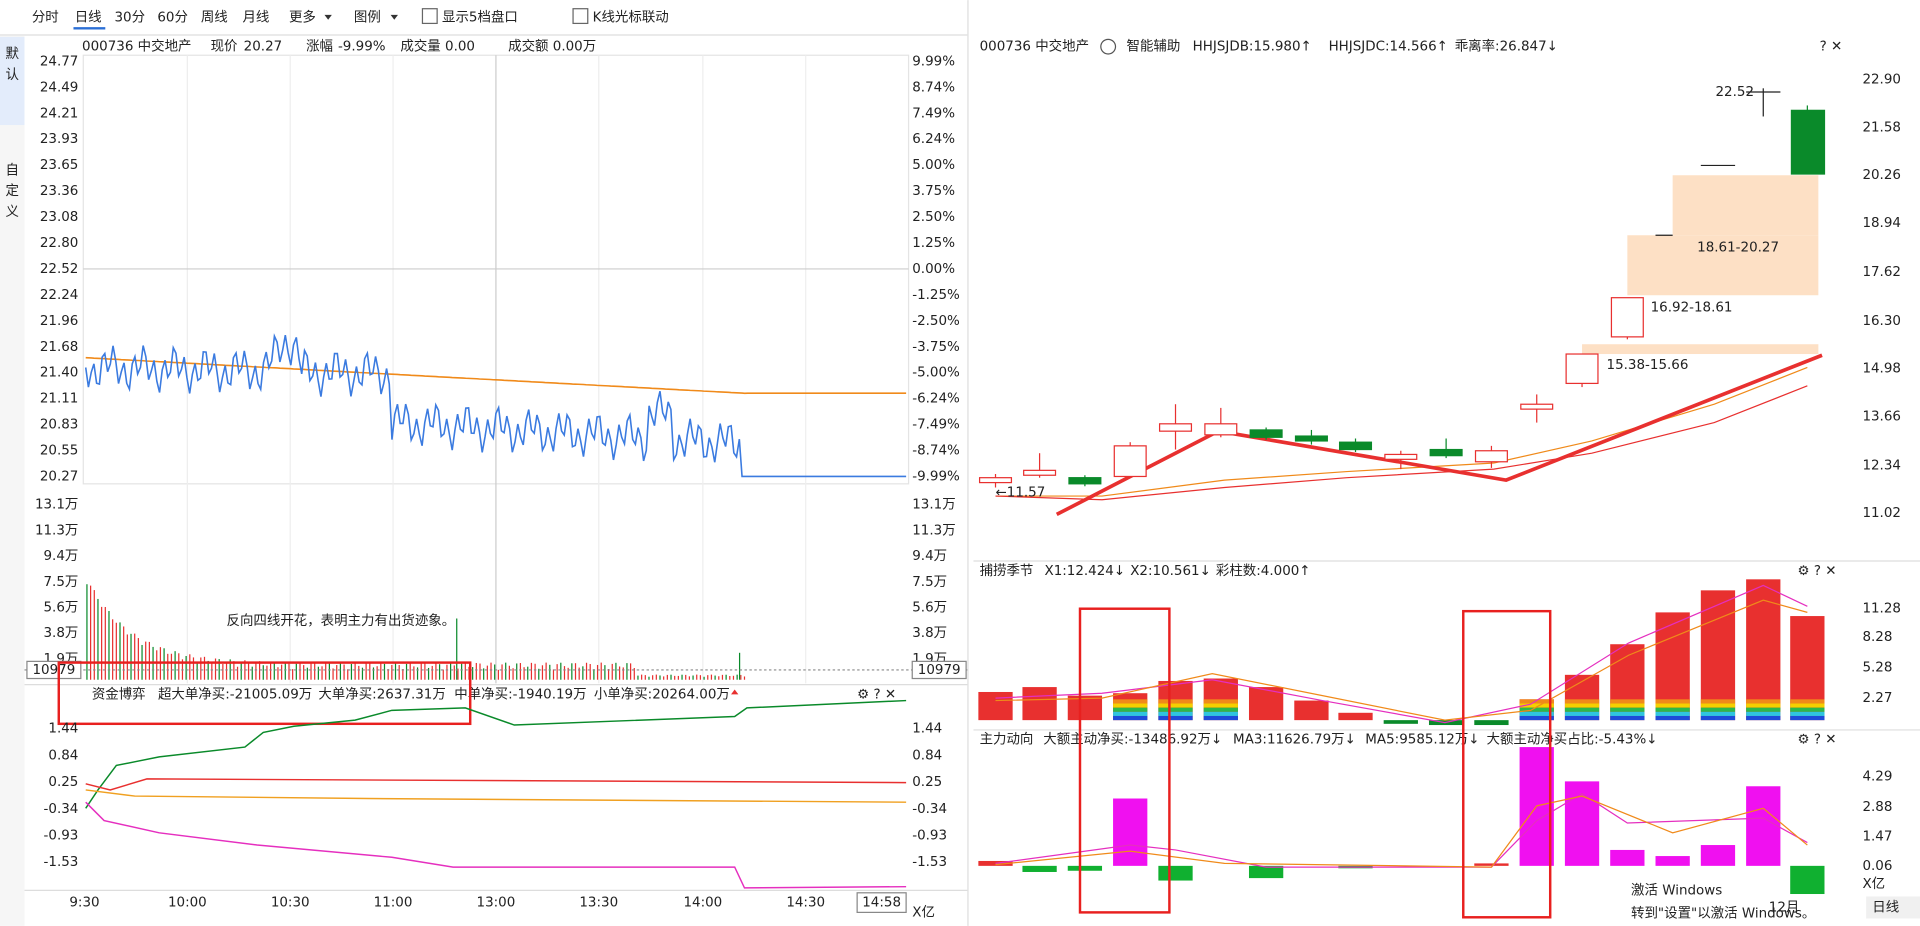  I want to click on cursor-box, so click(881, 902).